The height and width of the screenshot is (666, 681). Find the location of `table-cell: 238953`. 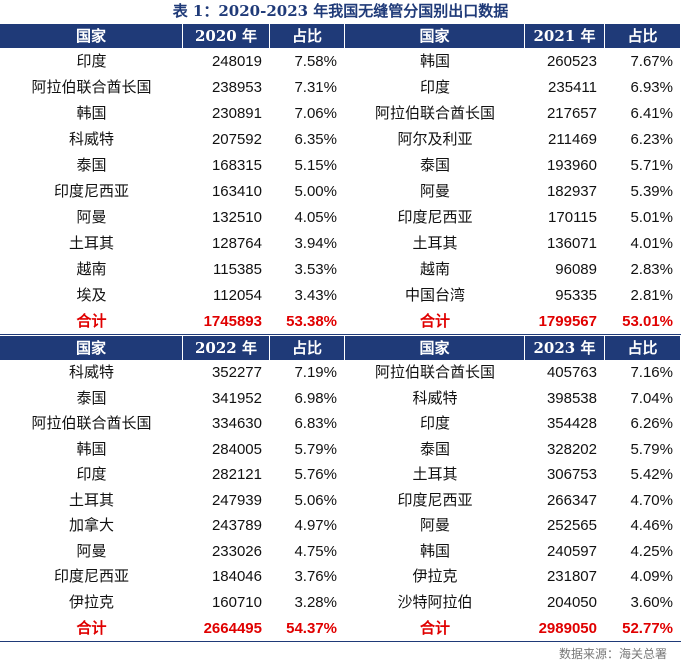

table-cell: 238953 is located at coordinates (236, 87).